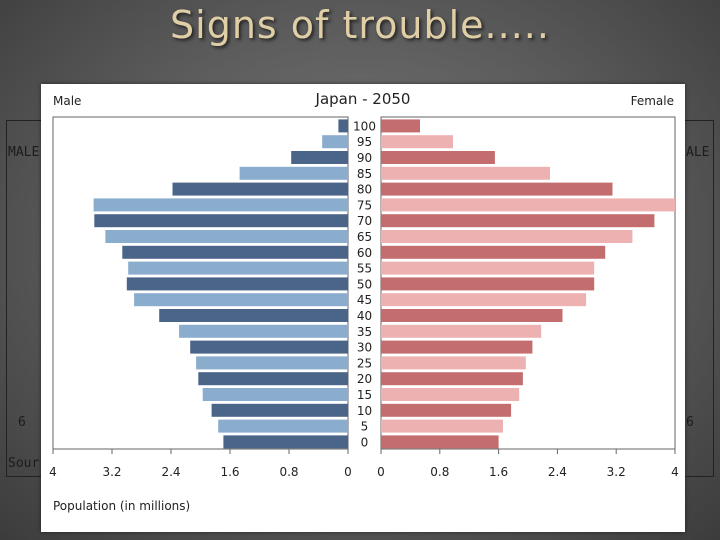  I want to click on male-tick-label: 0.8, so click(288, 472).